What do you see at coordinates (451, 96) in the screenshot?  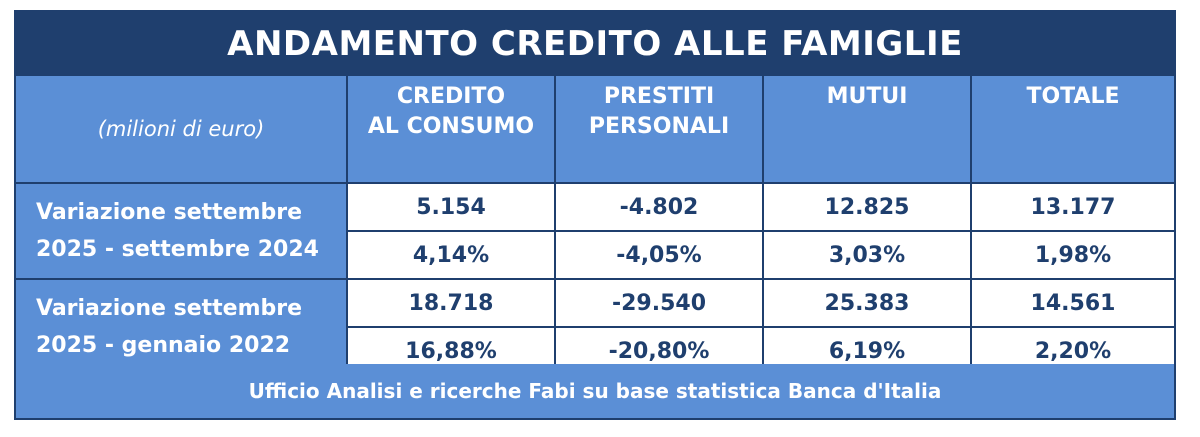 I see `column-header-line: CREDITO` at bounding box center [451, 96].